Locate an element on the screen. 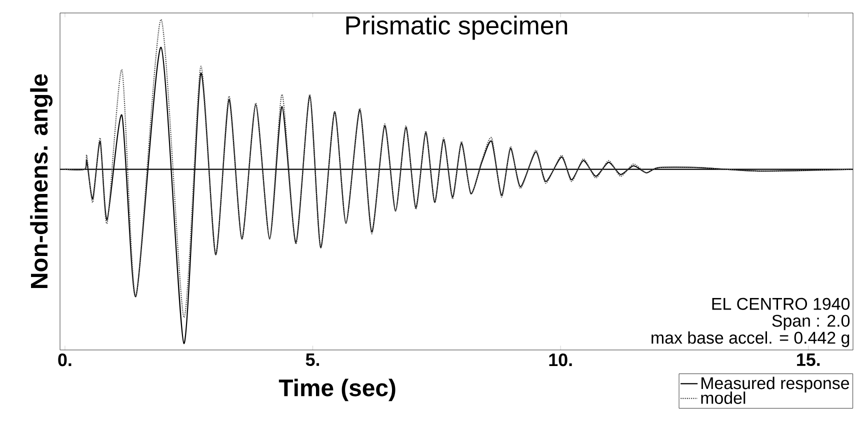  x-tick-label: 5. is located at coordinates (313, 360).